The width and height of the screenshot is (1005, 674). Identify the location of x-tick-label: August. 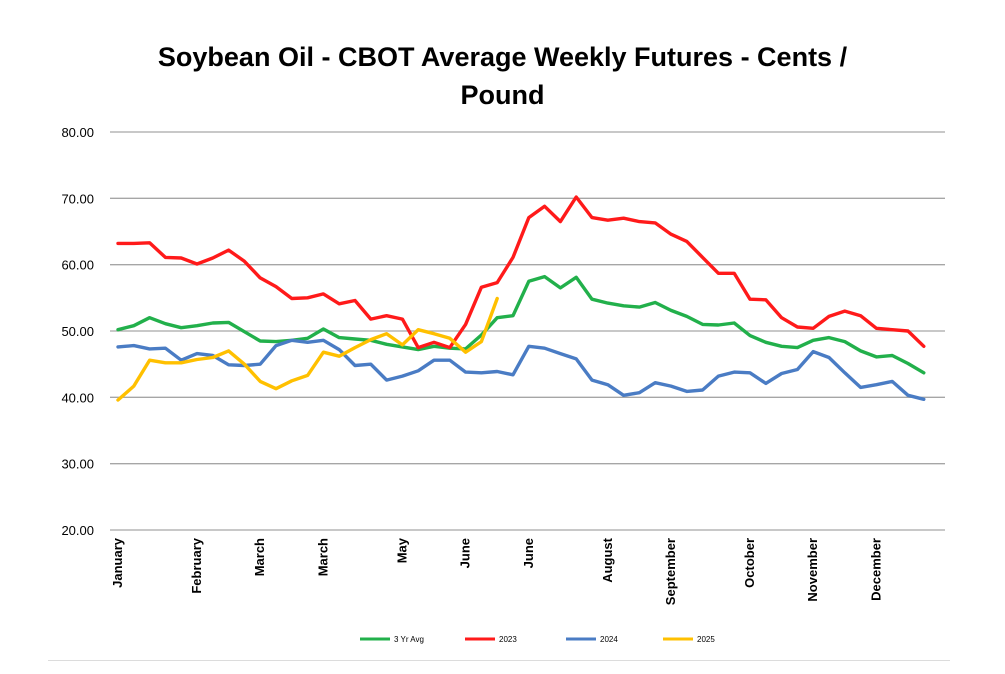
(607, 559).